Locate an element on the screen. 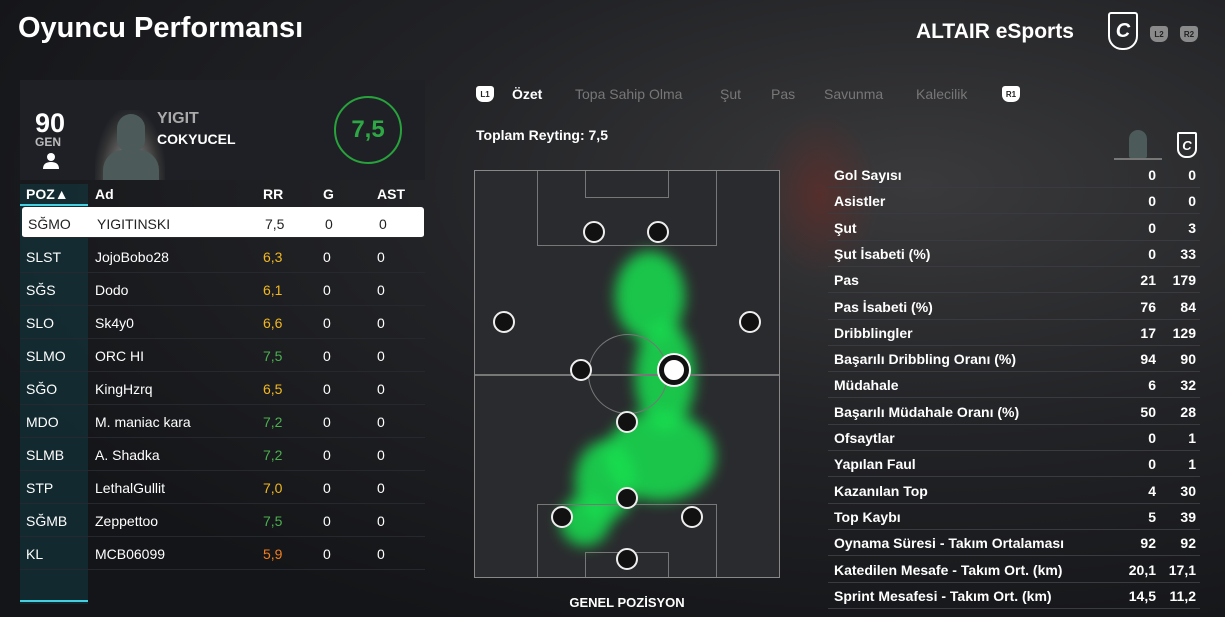 The image size is (1225, 617). stat-player: 0 is located at coordinates (1152, 227).